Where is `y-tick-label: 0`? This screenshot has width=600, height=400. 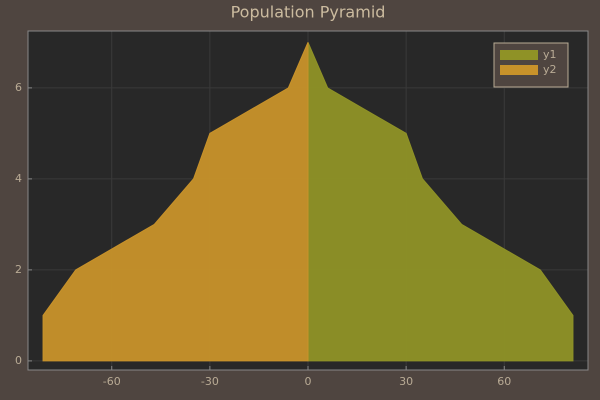 y-tick-label: 0 is located at coordinates (18, 360).